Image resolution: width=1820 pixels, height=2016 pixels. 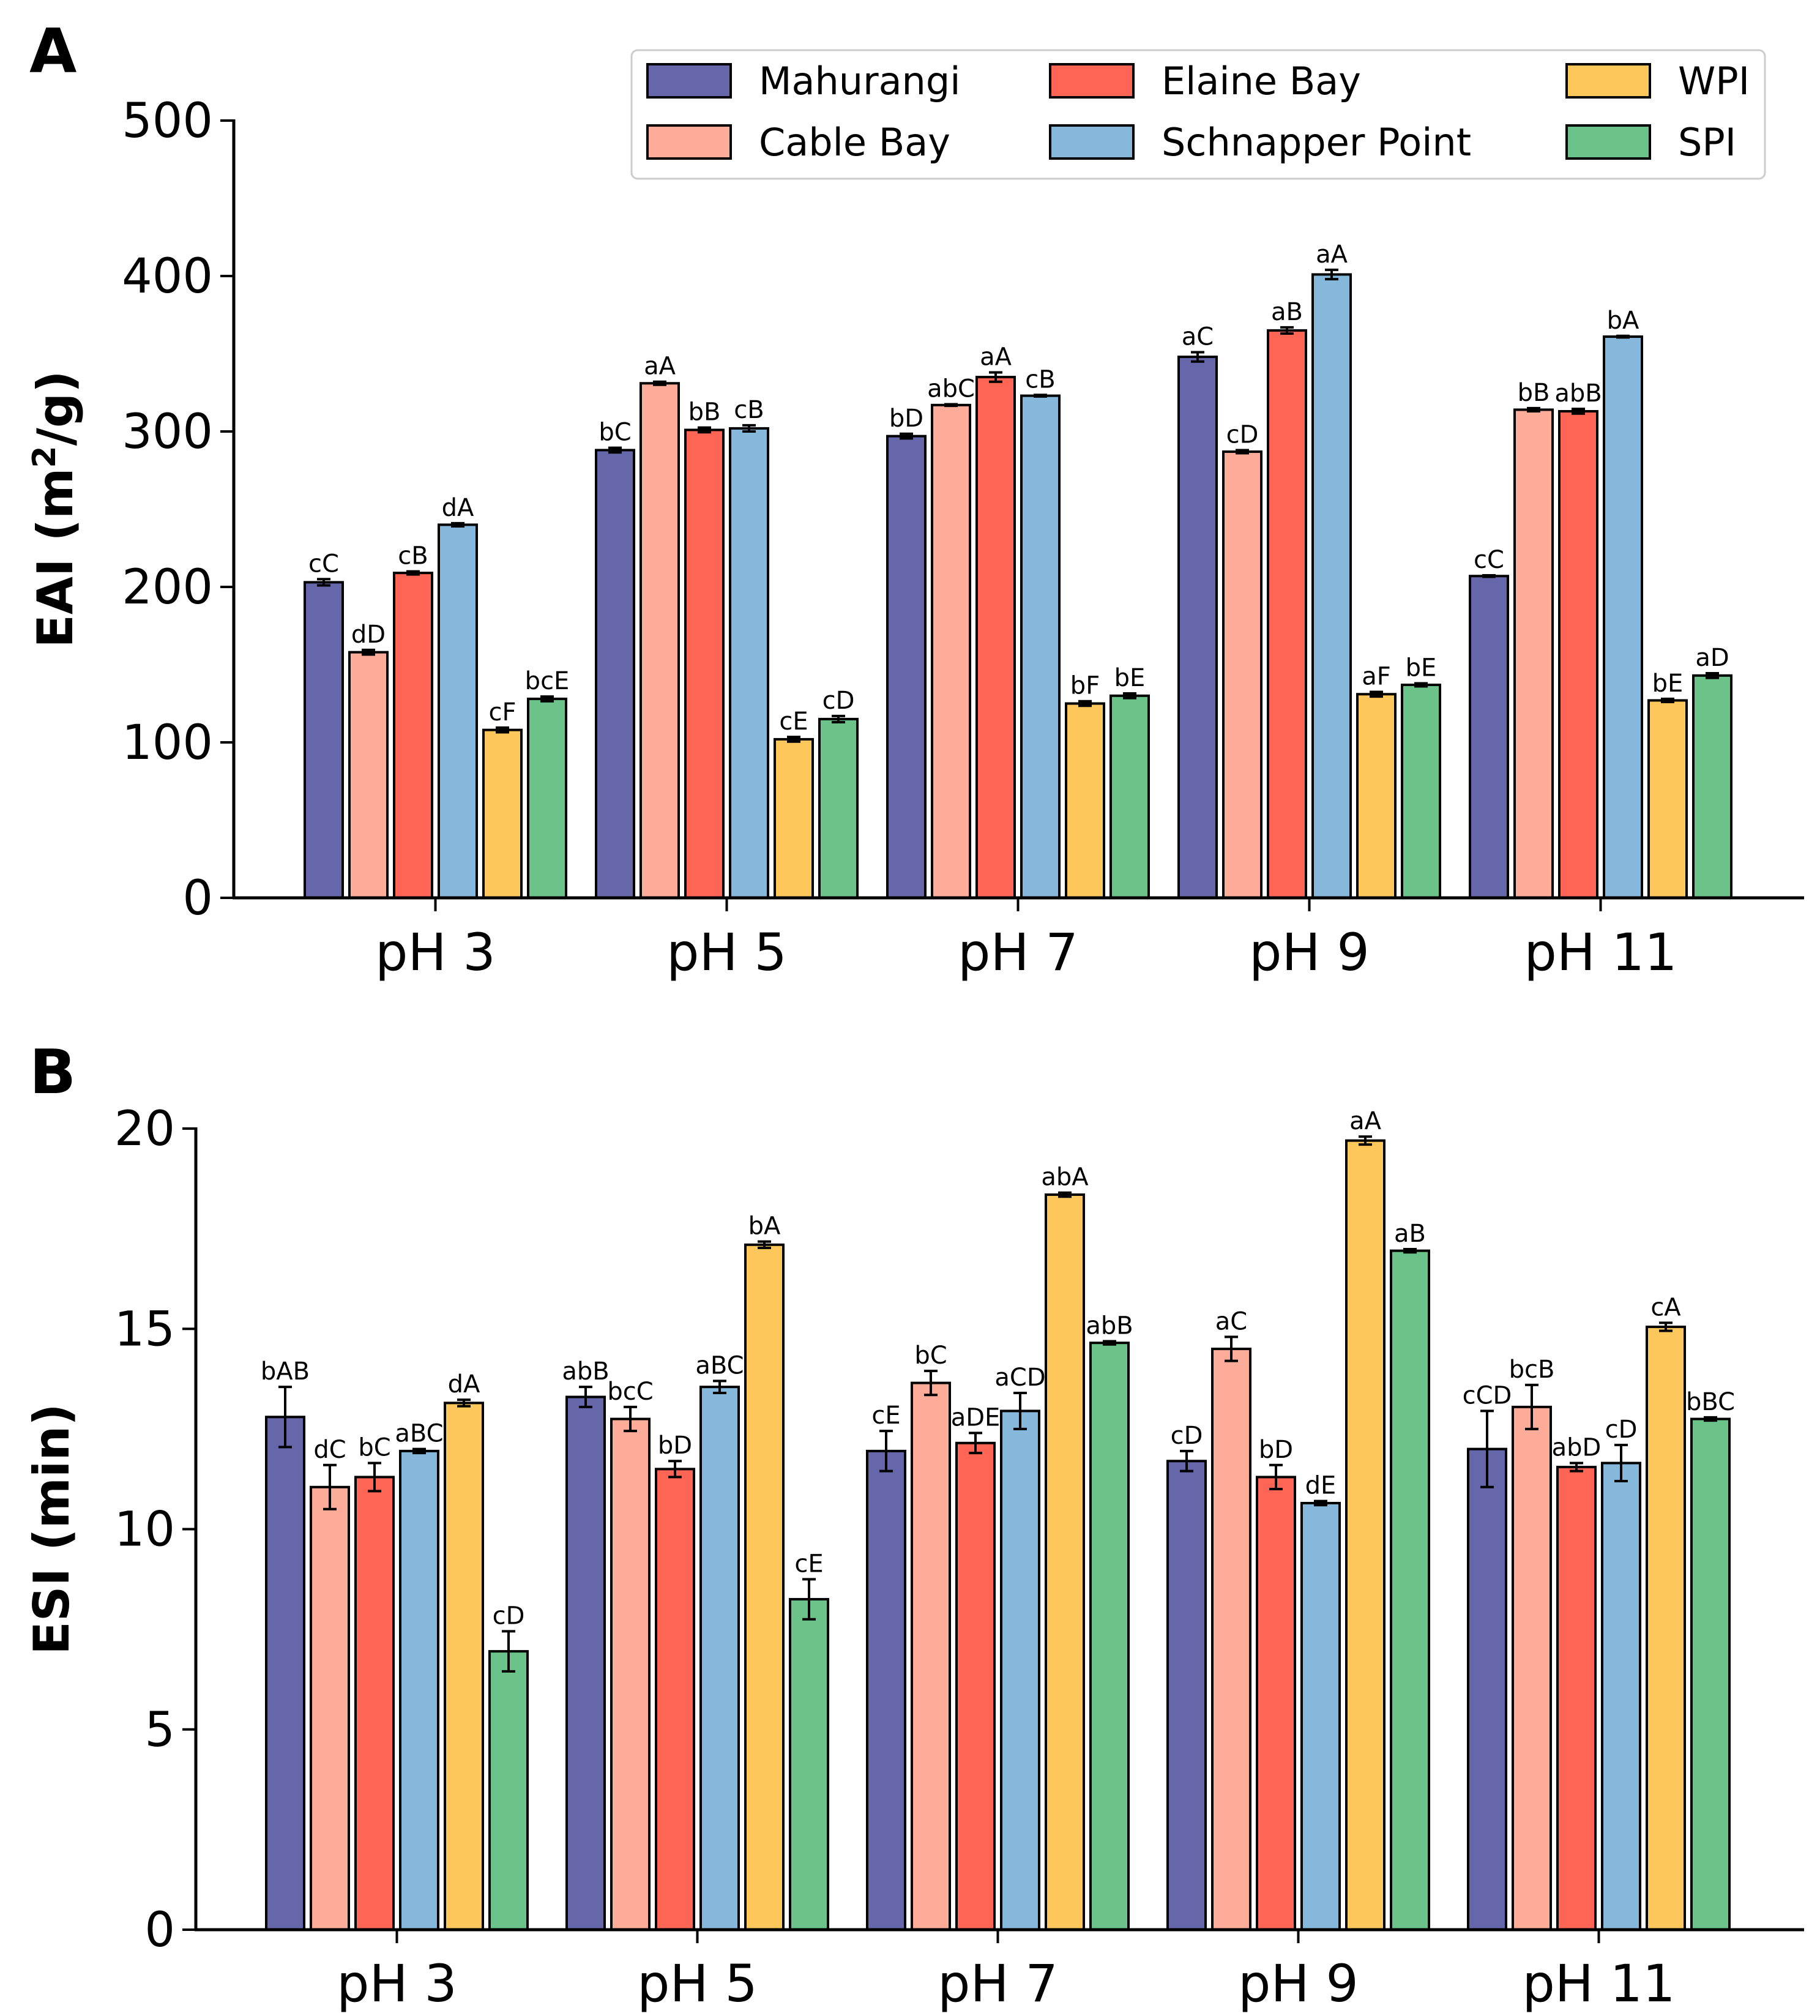 What do you see at coordinates (1608, 142) in the screenshot?
I see `legend-swatch-spi` at bounding box center [1608, 142].